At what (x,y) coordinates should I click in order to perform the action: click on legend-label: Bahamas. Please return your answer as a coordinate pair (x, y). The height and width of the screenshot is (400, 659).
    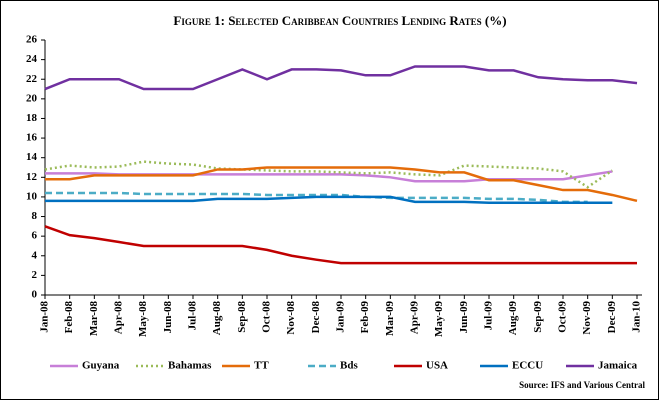
    Looking at the image, I should click on (190, 366).